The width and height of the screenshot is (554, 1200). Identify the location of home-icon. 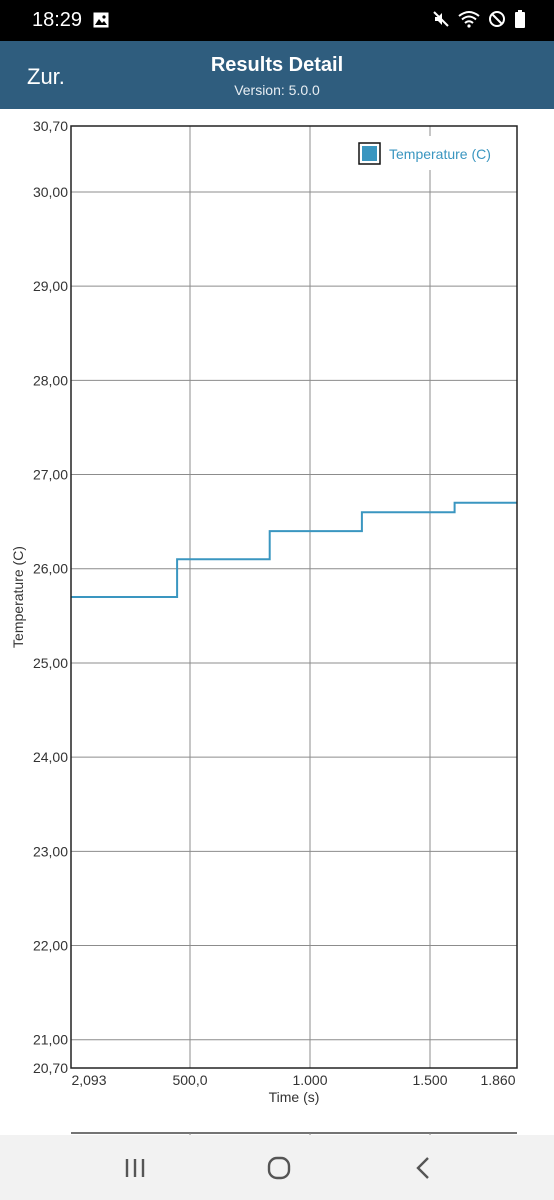
(279, 1168).